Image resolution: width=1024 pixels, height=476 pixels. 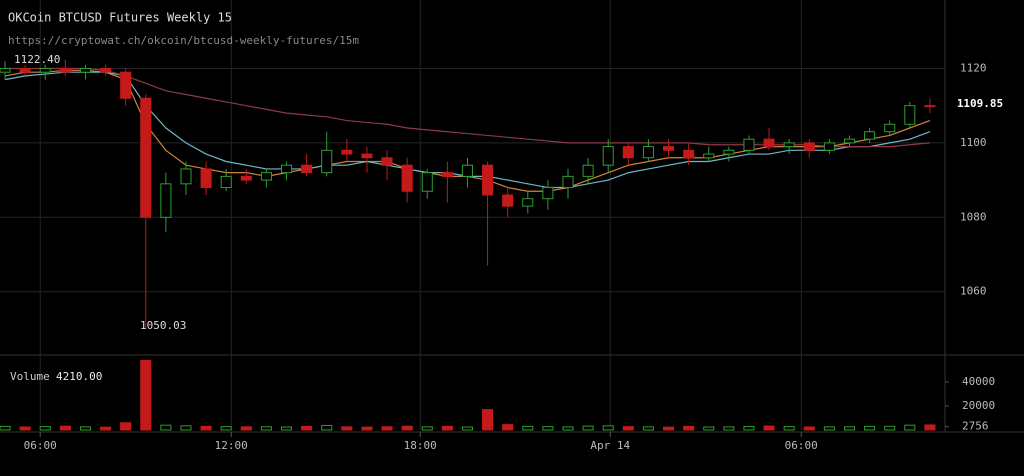 What do you see at coordinates (120, 18) in the screenshot?
I see `chart-title: OKCoin BTCUSD Futures Weekly 15` at bounding box center [120, 18].